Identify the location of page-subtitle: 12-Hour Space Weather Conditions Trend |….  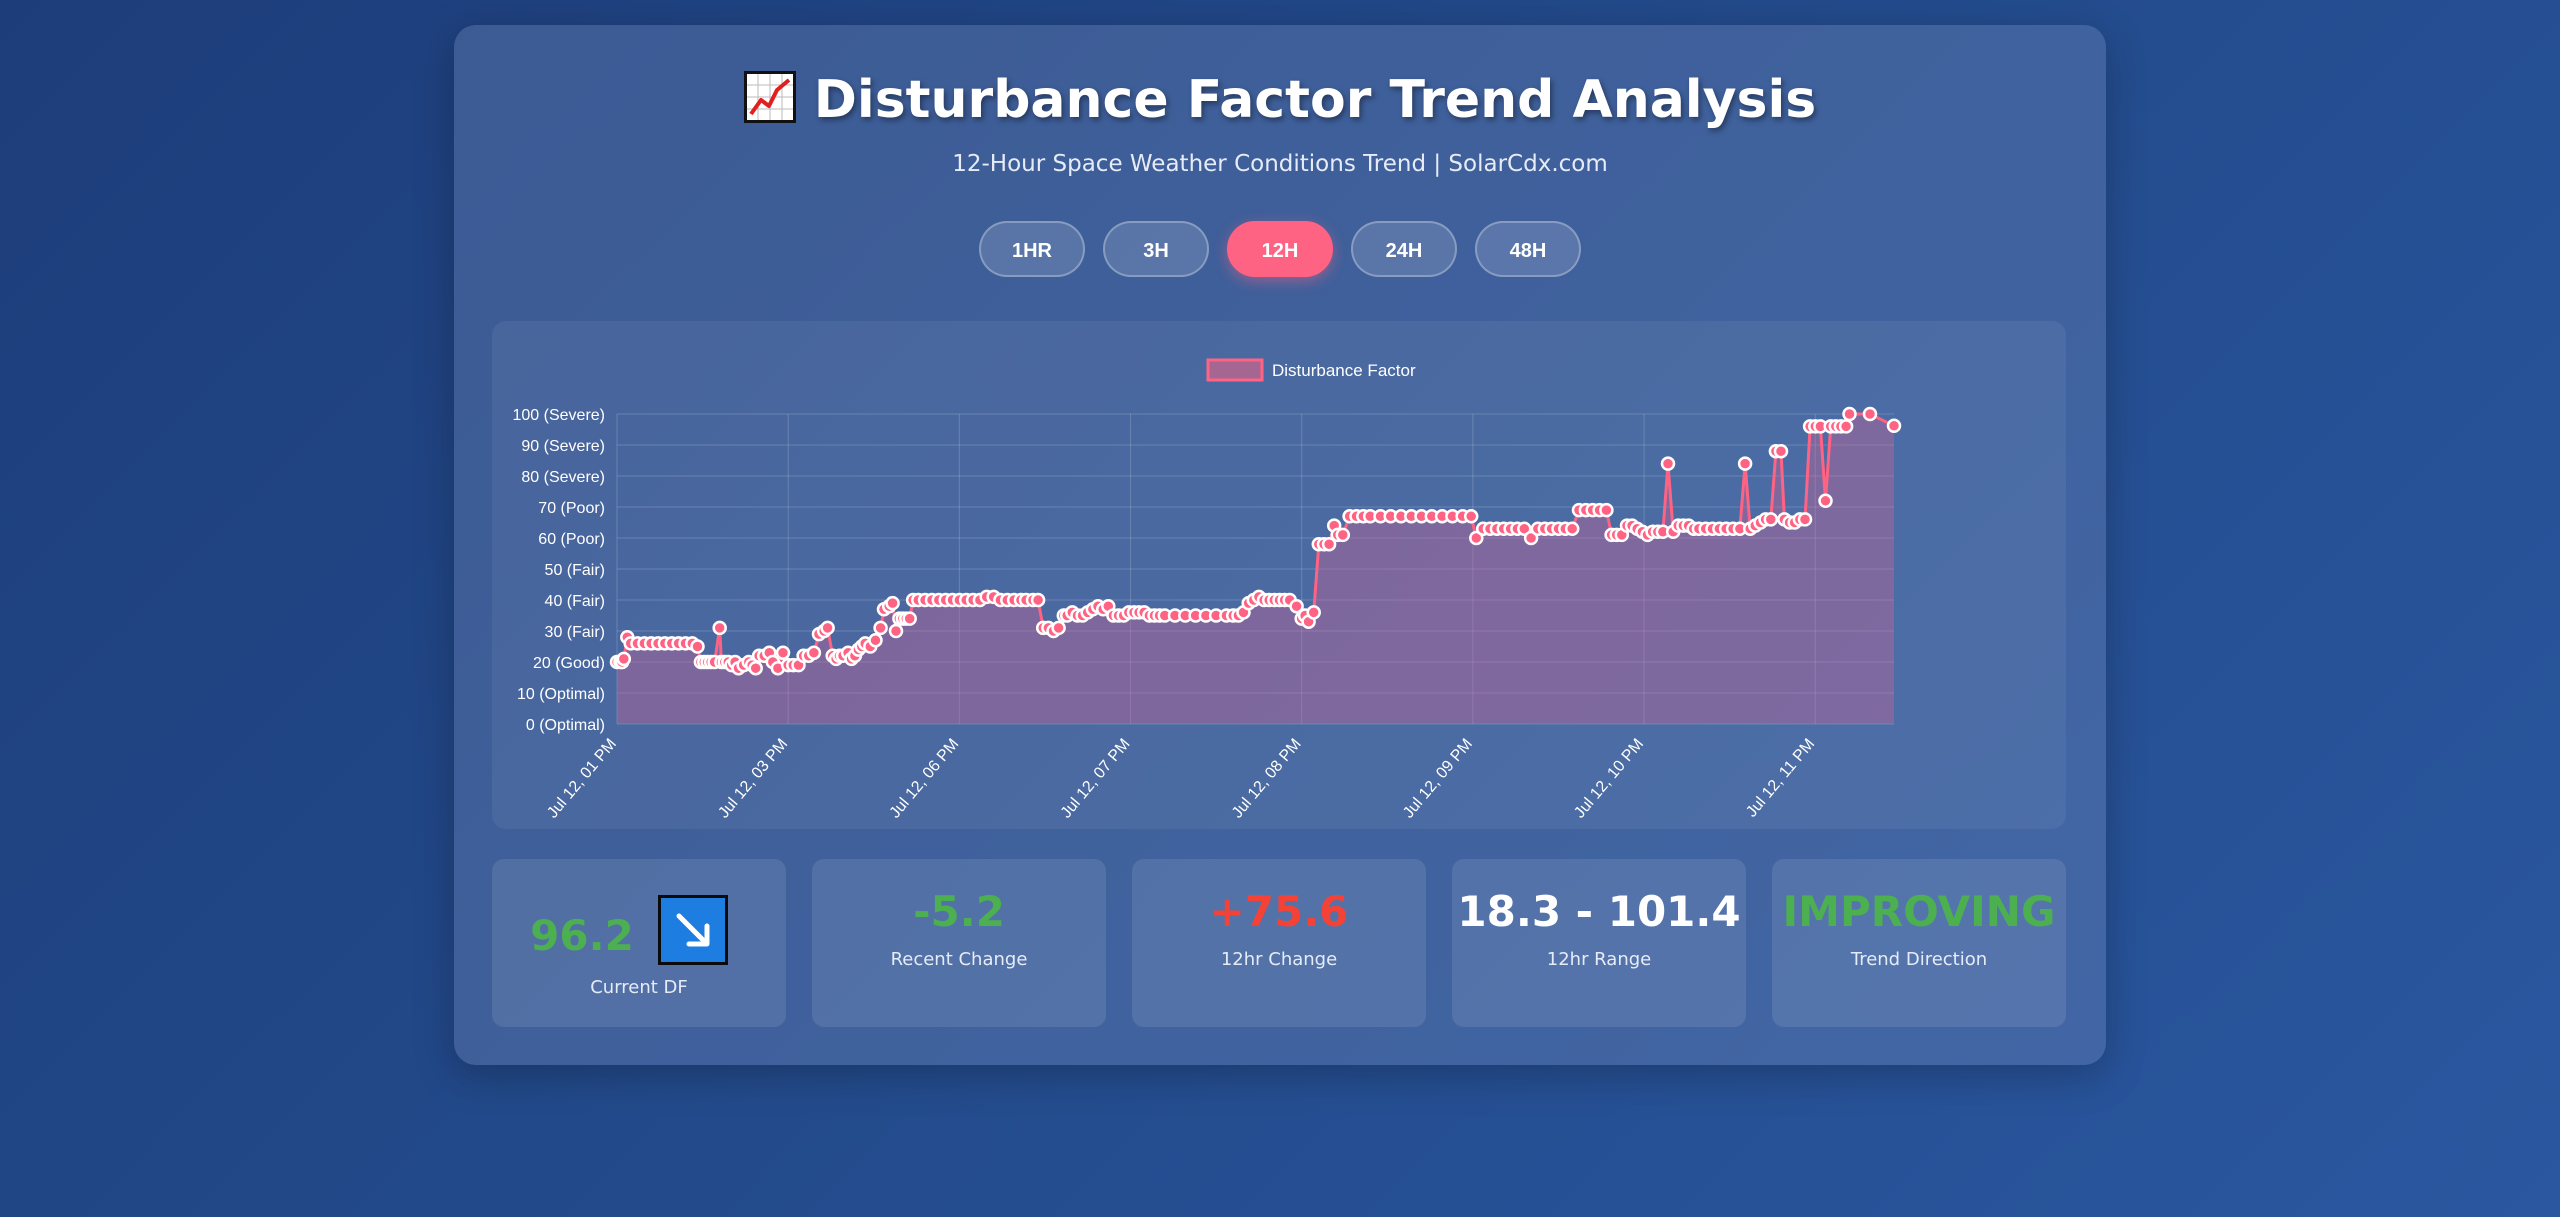
(1280, 164).